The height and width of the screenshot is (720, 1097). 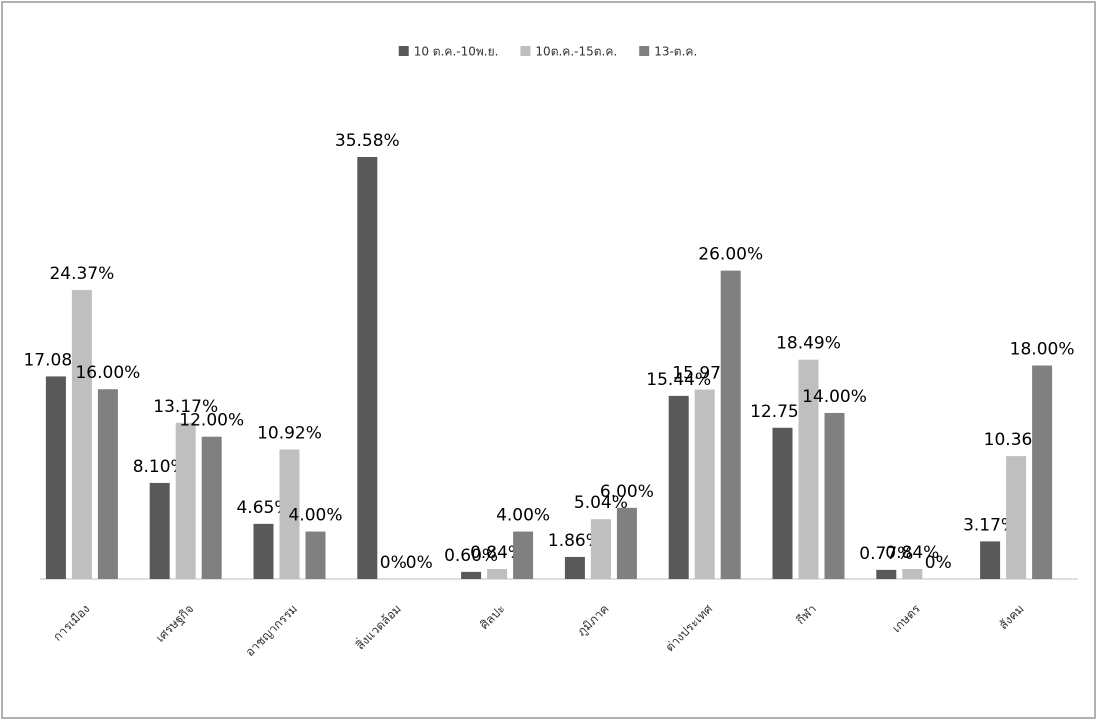 I want to click on legend-label: 10 ต.ค.-10พ.ย., so click(x=456, y=52).